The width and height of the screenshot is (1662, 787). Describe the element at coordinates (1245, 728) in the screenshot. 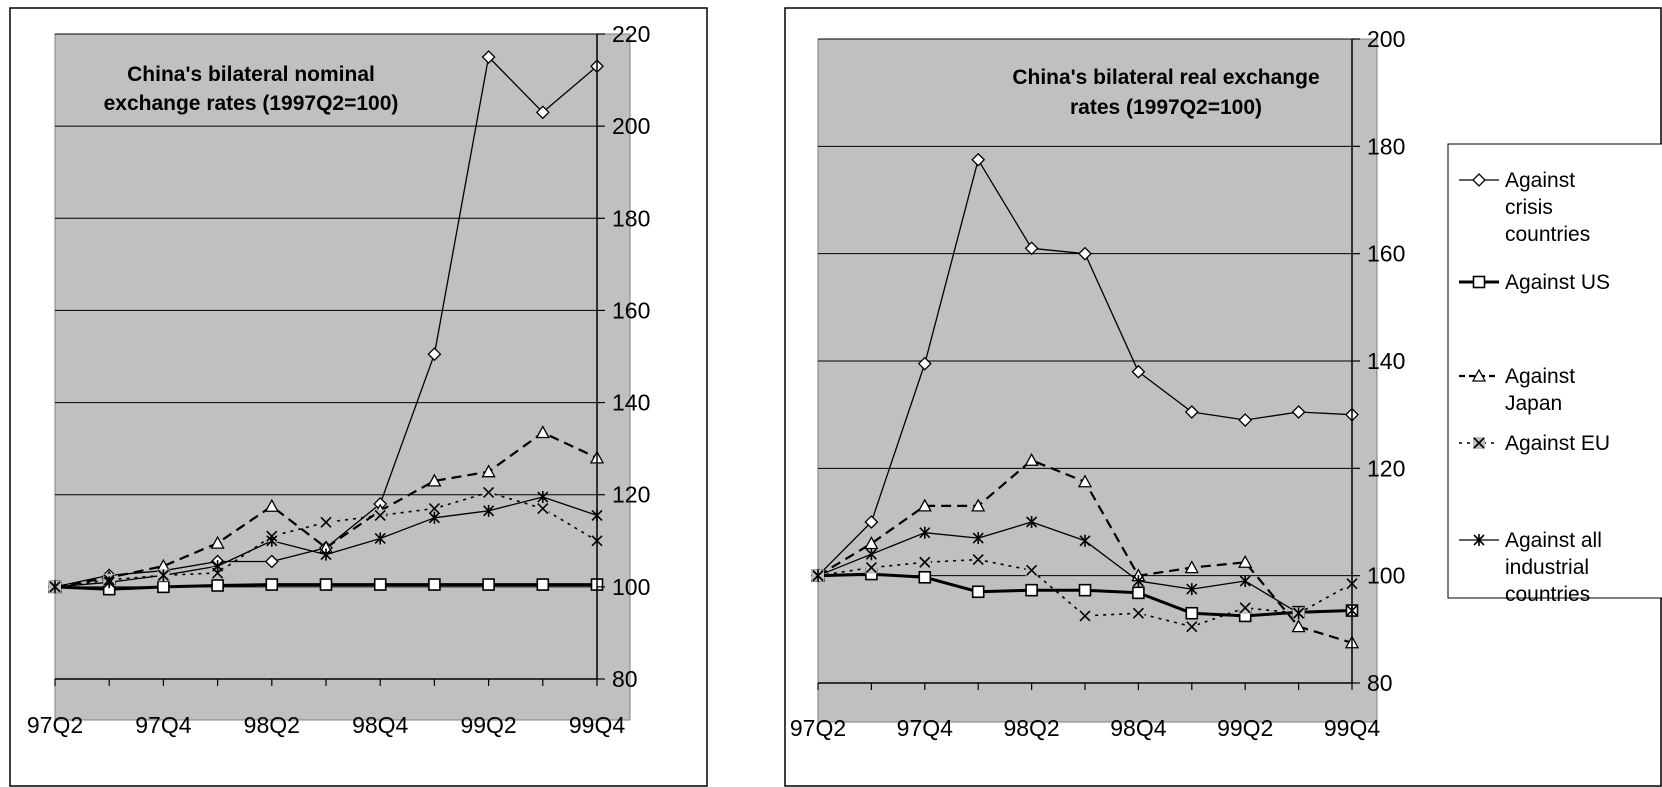

I see `real-x-tick-label: 99Q2` at that location.